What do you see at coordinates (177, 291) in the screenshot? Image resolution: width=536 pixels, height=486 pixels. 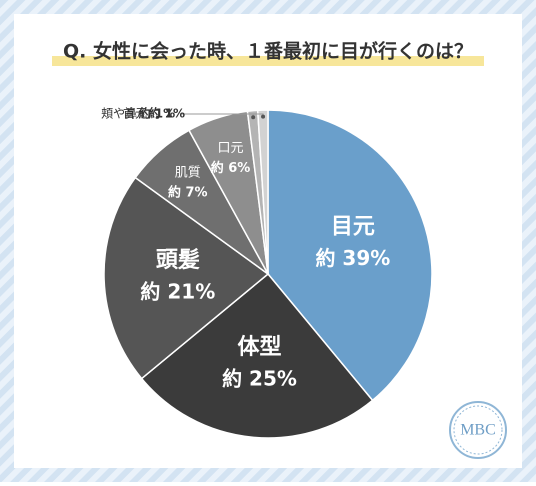 I see `slice-value: 約 21%` at bounding box center [177, 291].